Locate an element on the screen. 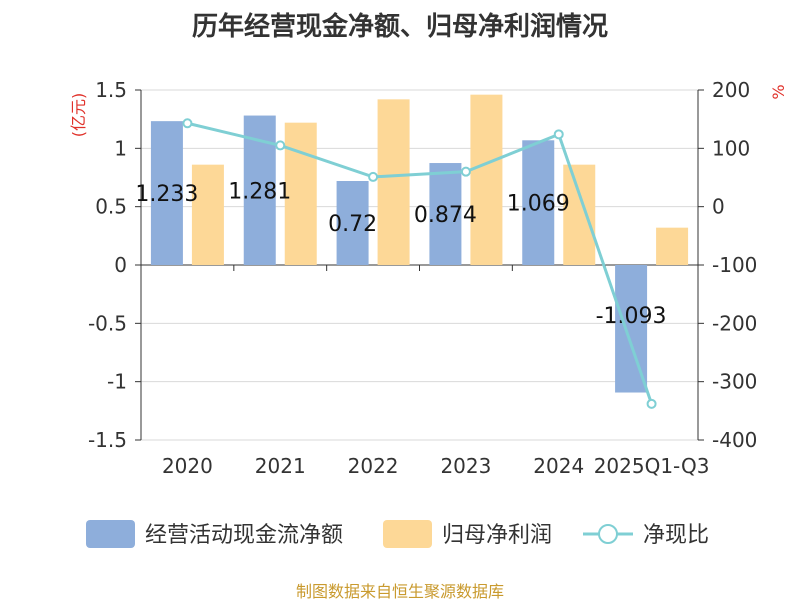 This screenshot has height=602, width=800. left-tick-label: -1.5 is located at coordinates (107, 440).